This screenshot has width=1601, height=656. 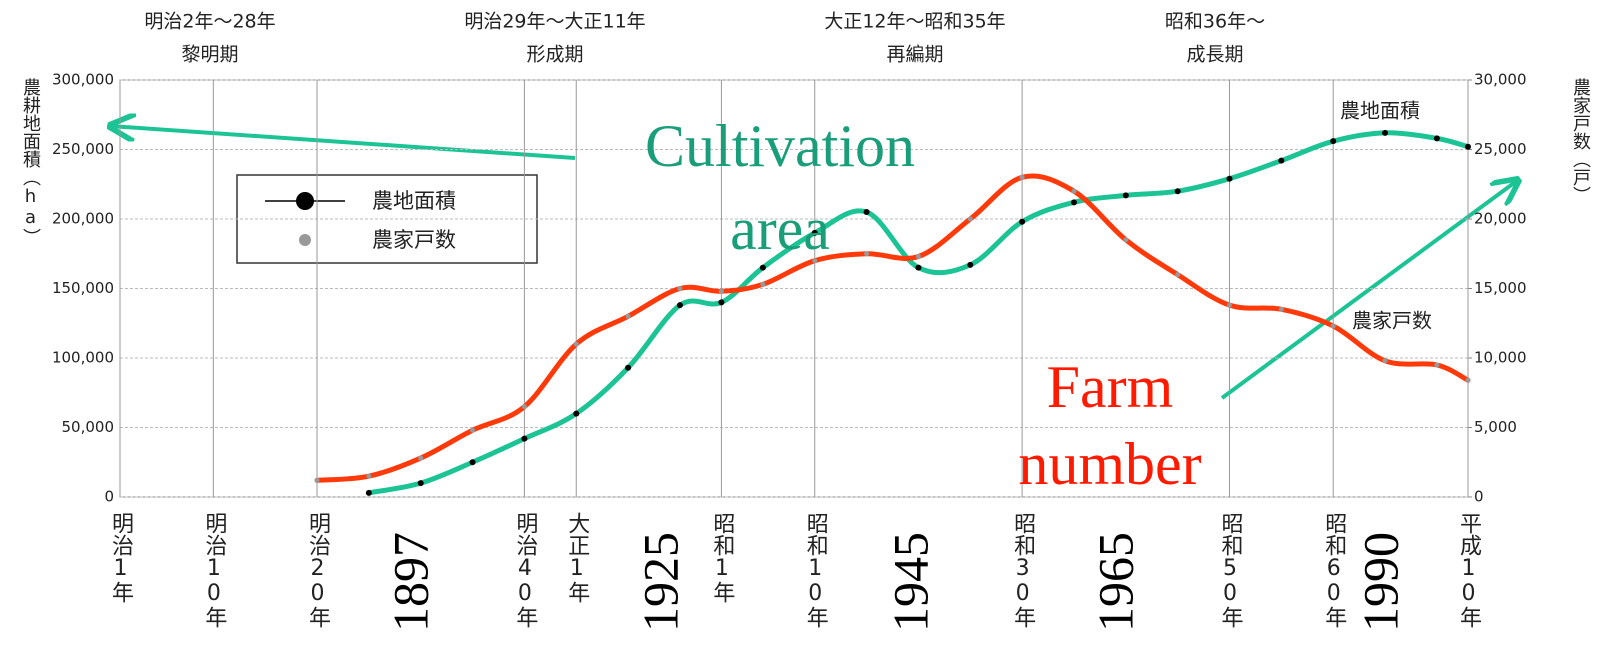 I want to click on x-tick-label: 昭和10年, so click(x=816, y=570).